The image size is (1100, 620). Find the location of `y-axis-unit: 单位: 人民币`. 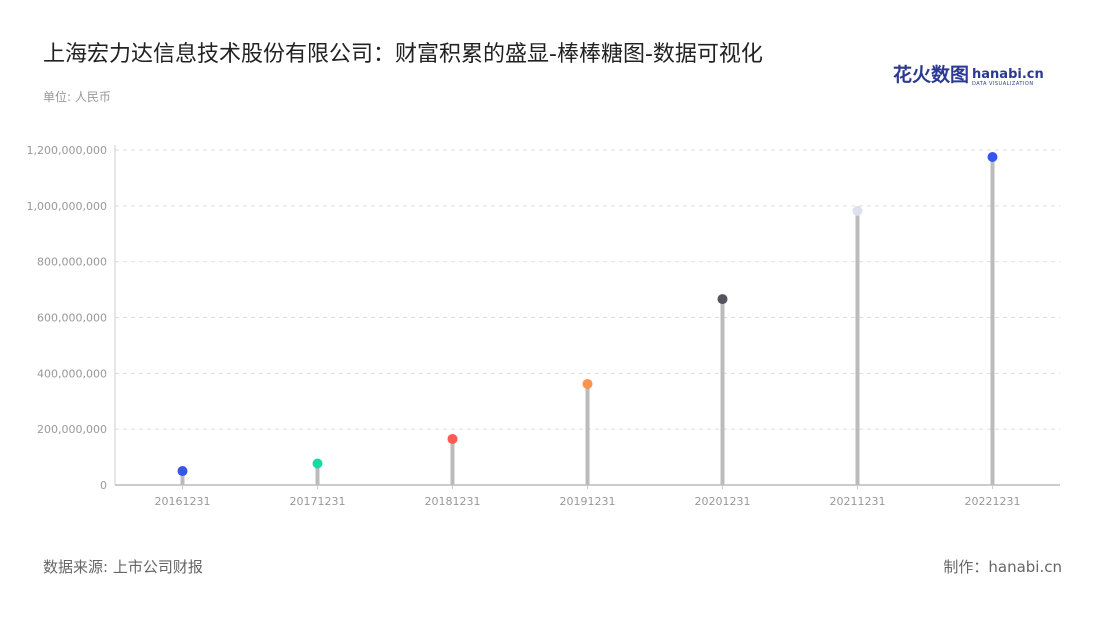

y-axis-unit: 单位: 人民币 is located at coordinates (77, 97).